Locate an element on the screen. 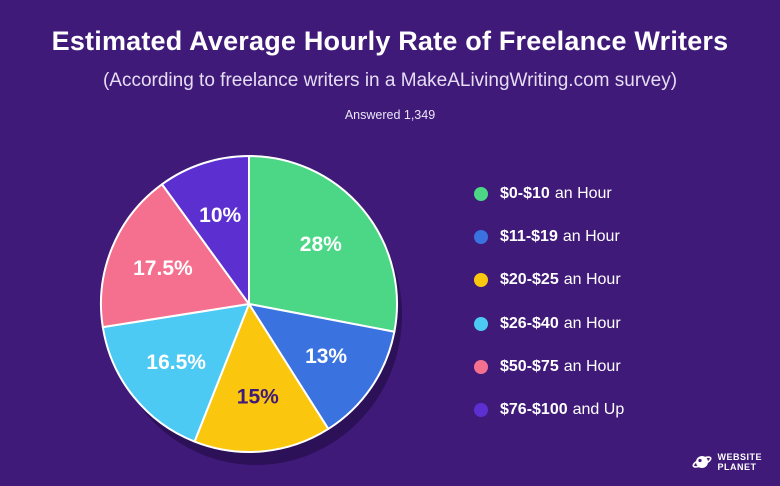 The width and height of the screenshot is (780, 486). pie-slice-label: 28% is located at coordinates (321, 244).